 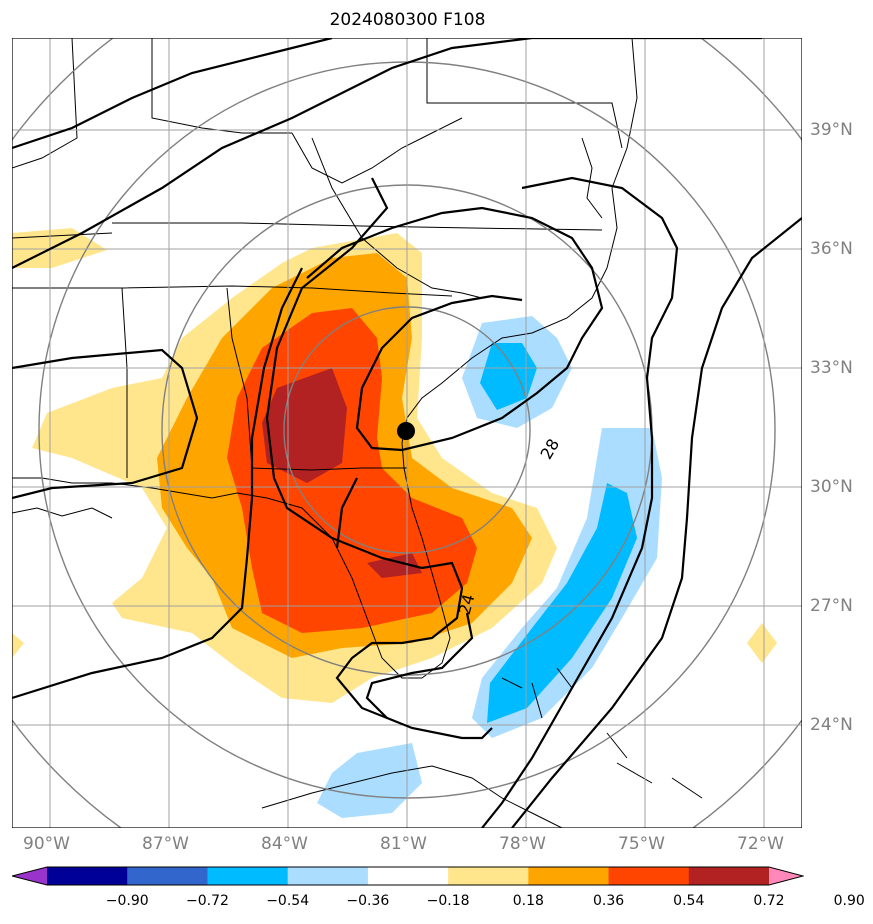 I want to click on lat-label-30n: 30°N, so click(x=831, y=487).